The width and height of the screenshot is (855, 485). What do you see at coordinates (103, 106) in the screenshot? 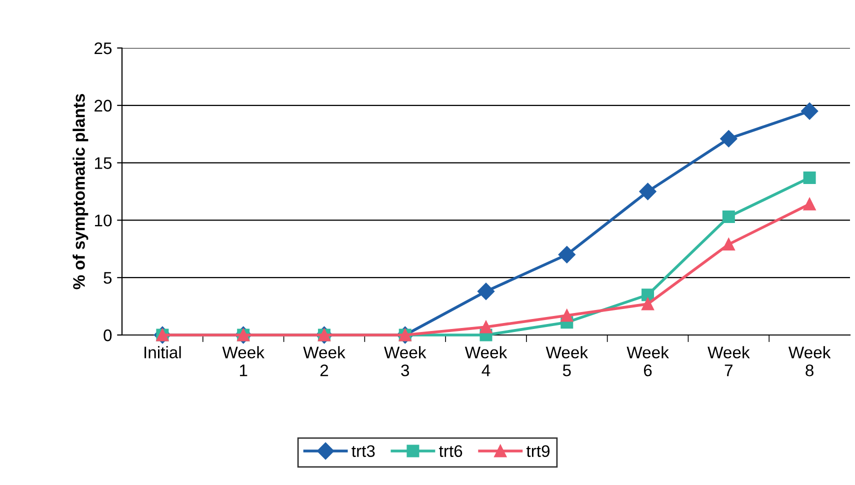
I see `y-tick-label: 20` at bounding box center [103, 106].